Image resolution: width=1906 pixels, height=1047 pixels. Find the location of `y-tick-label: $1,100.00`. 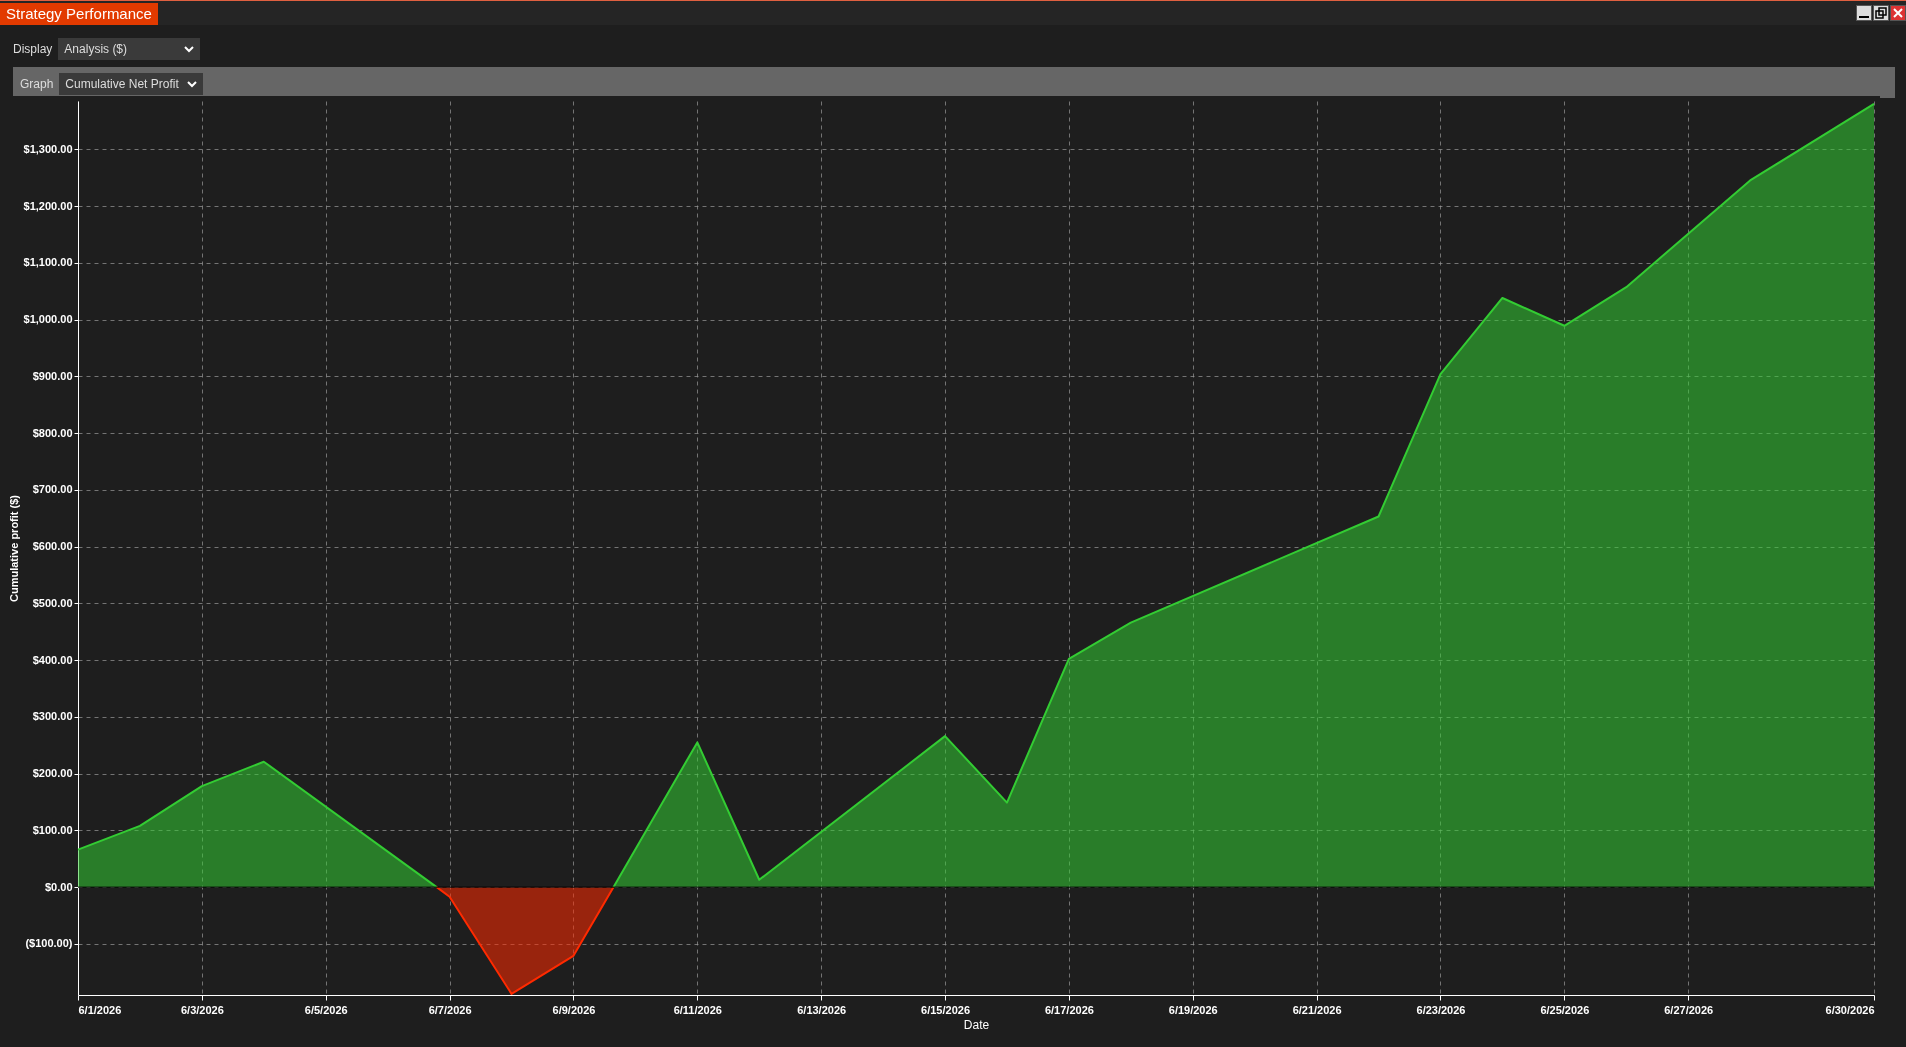

y-tick-label: $1,100.00 is located at coordinates (48, 262).